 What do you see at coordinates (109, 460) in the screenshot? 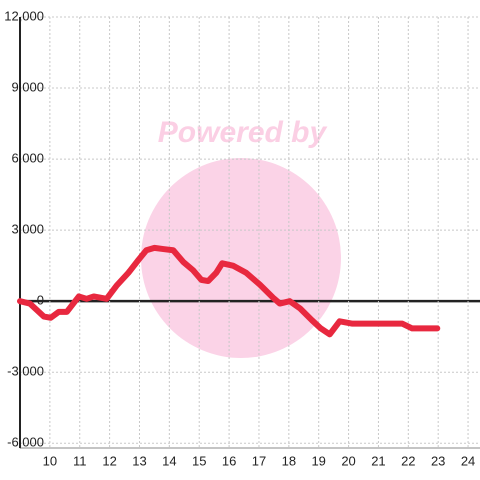
I see `x-tick-label: 12` at bounding box center [109, 460].